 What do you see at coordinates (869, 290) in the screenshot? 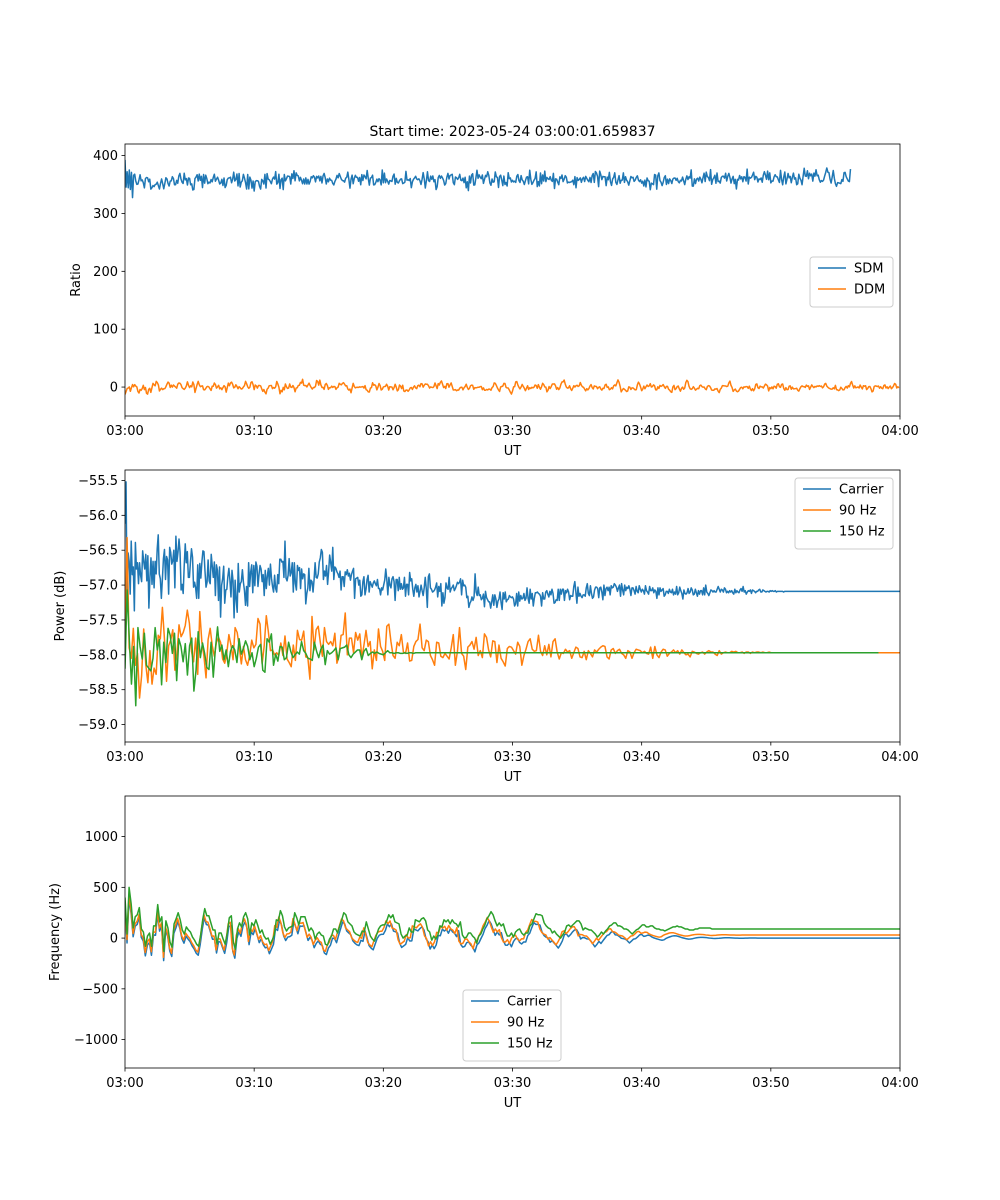
I see `legend-label: DDM` at bounding box center [869, 290].